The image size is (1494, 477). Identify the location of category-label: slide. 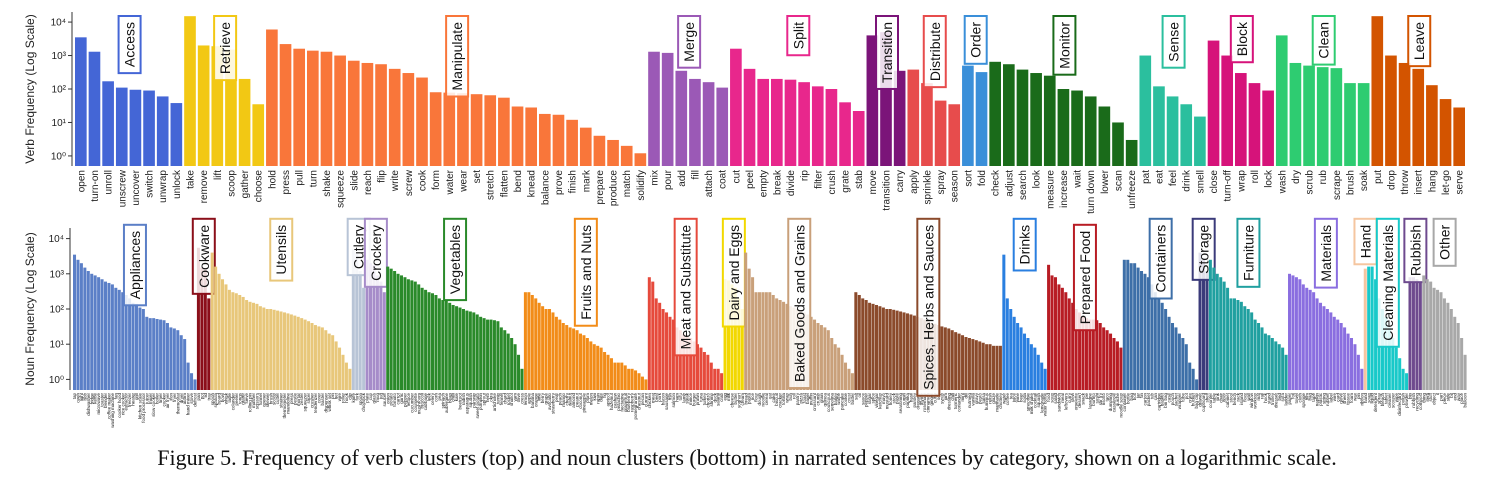
(354, 180).